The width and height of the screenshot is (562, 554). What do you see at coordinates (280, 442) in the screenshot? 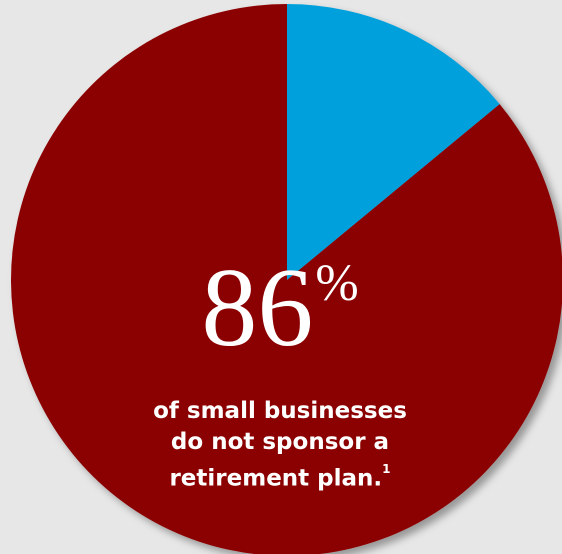
I see `caption-line-2: do not sponsor a` at bounding box center [280, 442].